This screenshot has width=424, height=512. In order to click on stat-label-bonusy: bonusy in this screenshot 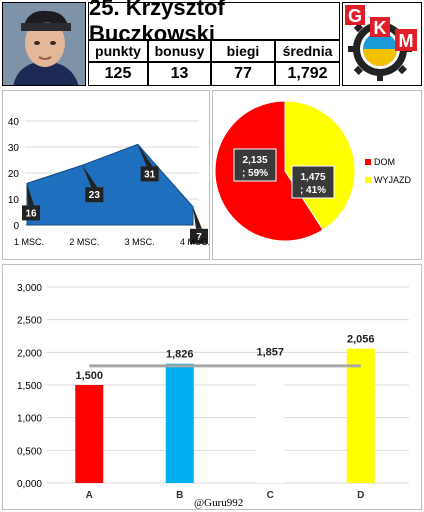, I will do `click(179, 51)`.